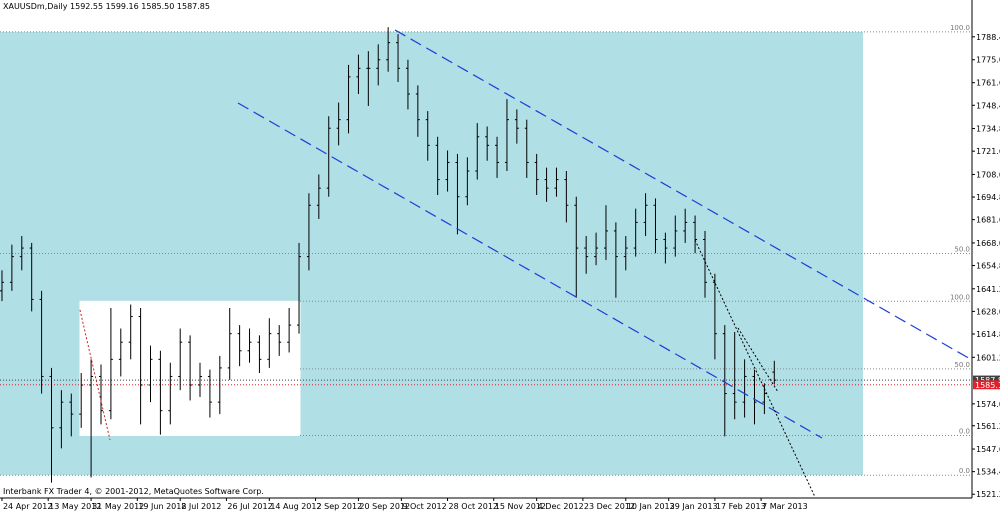 The height and width of the screenshot is (512, 1000). What do you see at coordinates (609, 506) in the screenshot?
I see `x-tick-label: 23 Dec 2012` at bounding box center [609, 506].